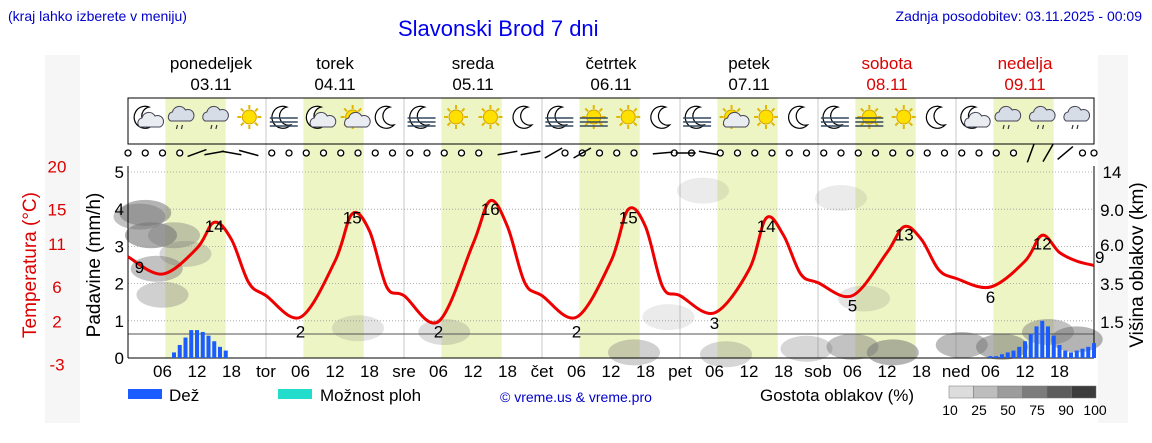  I want to click on cloud-density-value: 25, so click(979, 410).